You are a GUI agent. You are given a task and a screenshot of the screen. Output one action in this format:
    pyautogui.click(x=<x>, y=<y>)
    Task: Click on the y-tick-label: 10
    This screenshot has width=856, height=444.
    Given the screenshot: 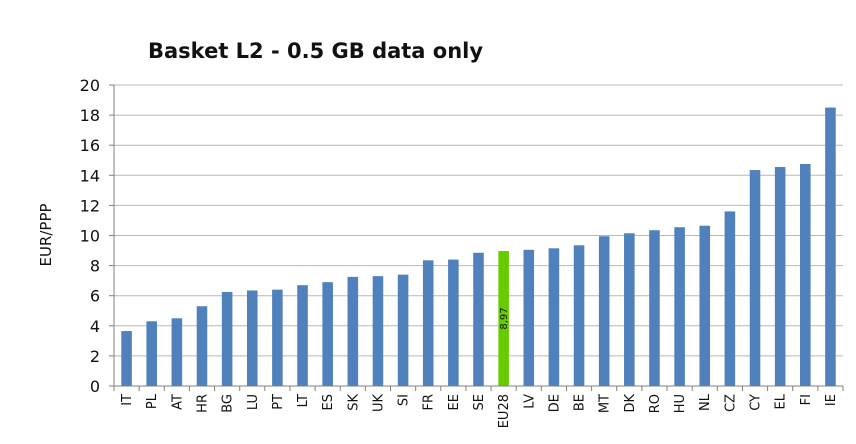 What is the action you would take?
    pyautogui.click(x=90, y=236)
    